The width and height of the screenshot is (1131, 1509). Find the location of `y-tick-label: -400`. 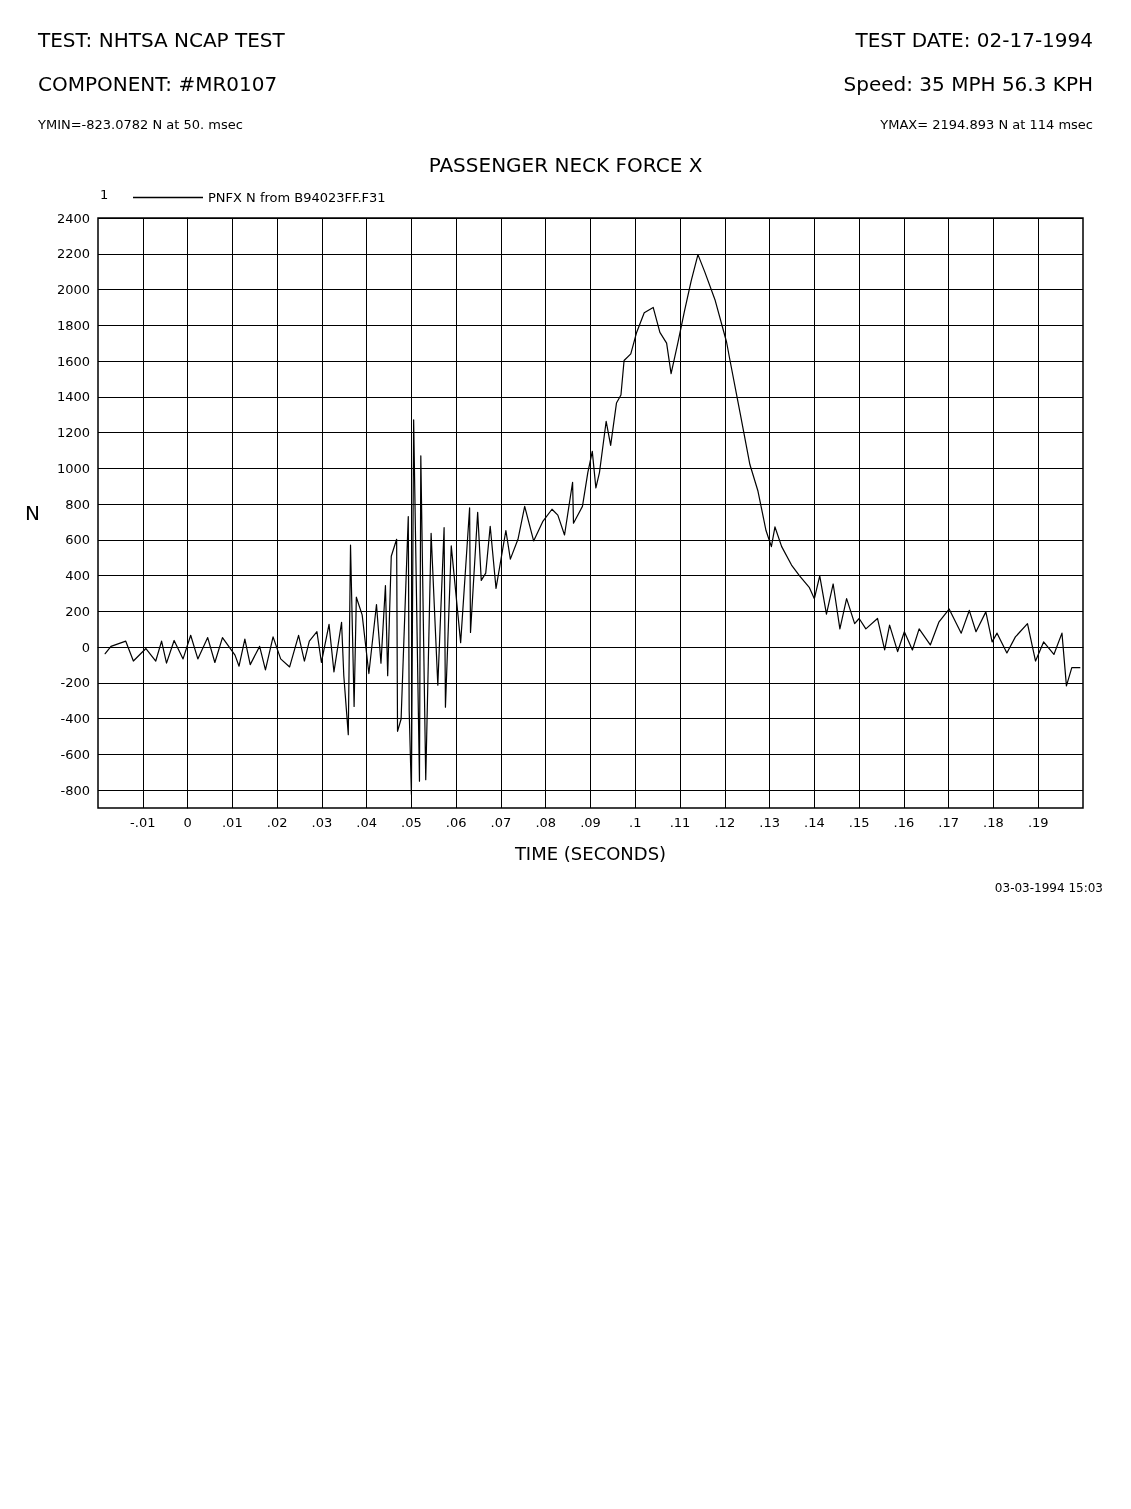

y-tick-label: -400 is located at coordinates (75, 719).